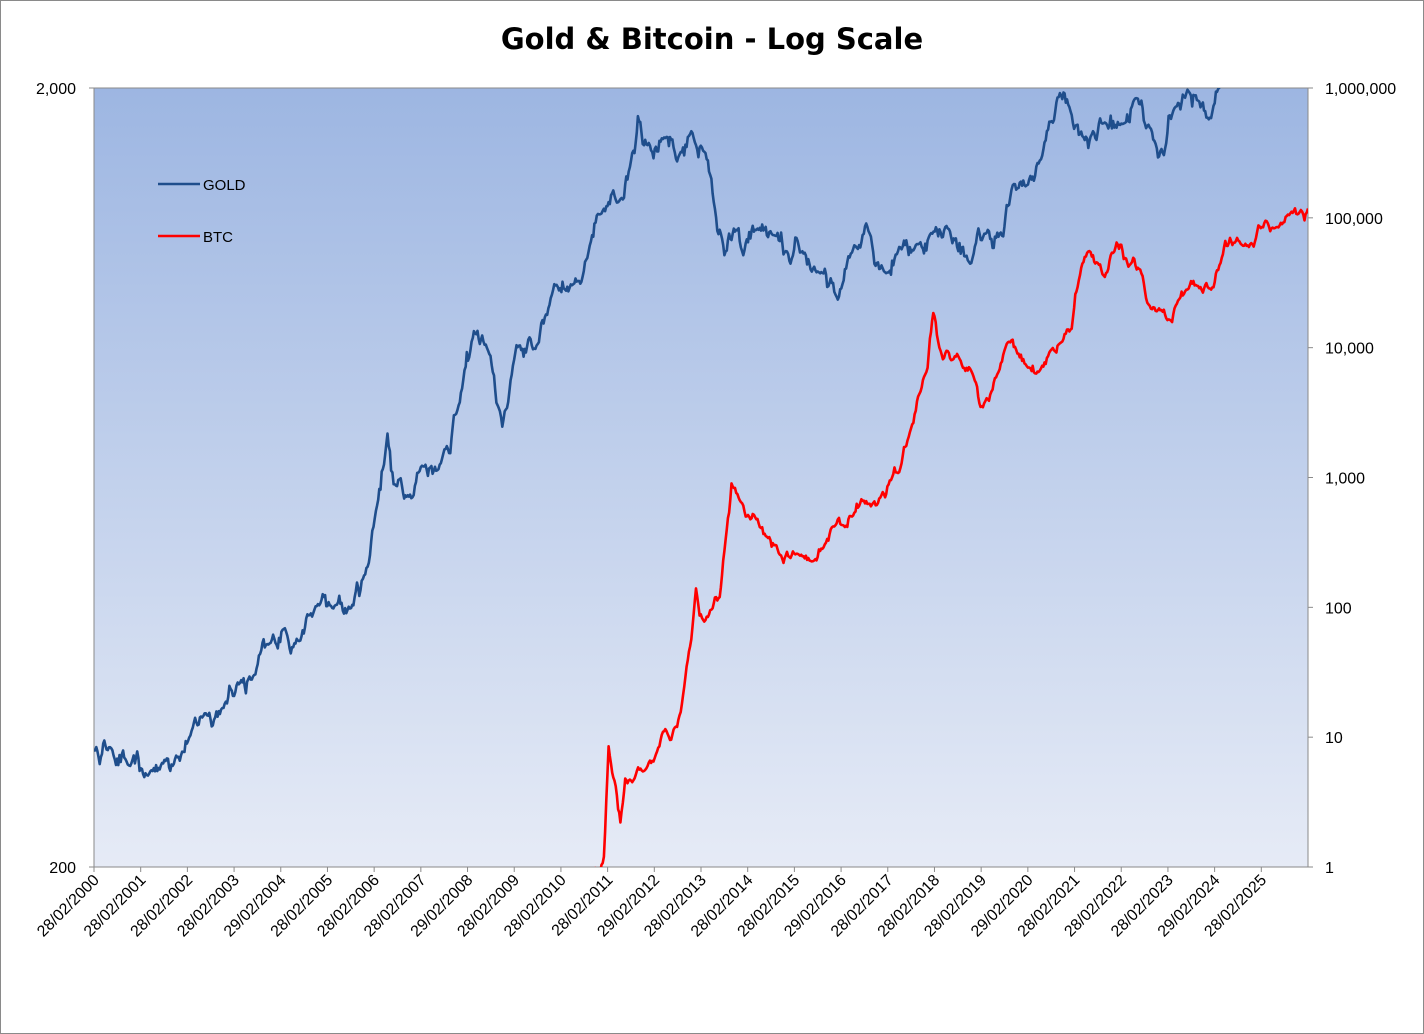 The image size is (1424, 1034). What do you see at coordinates (1329, 868) in the screenshot?
I see `right-tick-label: 1` at bounding box center [1329, 868].